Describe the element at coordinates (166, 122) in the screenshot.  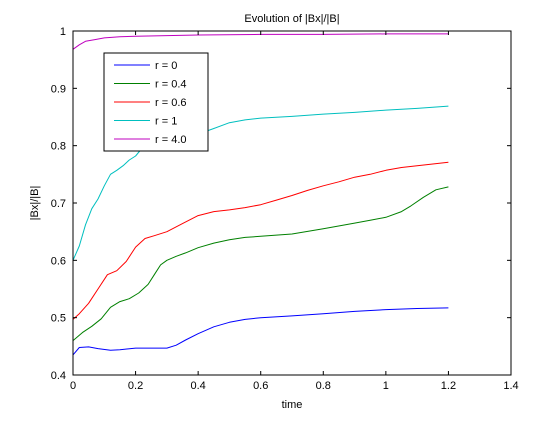
I see `legend-label-3: r = 1` at that location.